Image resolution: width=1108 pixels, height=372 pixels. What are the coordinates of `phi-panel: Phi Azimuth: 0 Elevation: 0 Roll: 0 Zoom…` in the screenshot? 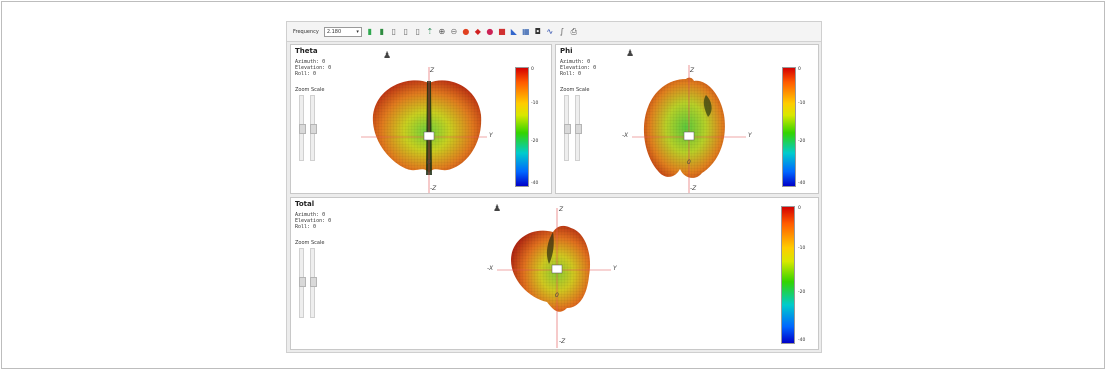 It's located at (687, 119).